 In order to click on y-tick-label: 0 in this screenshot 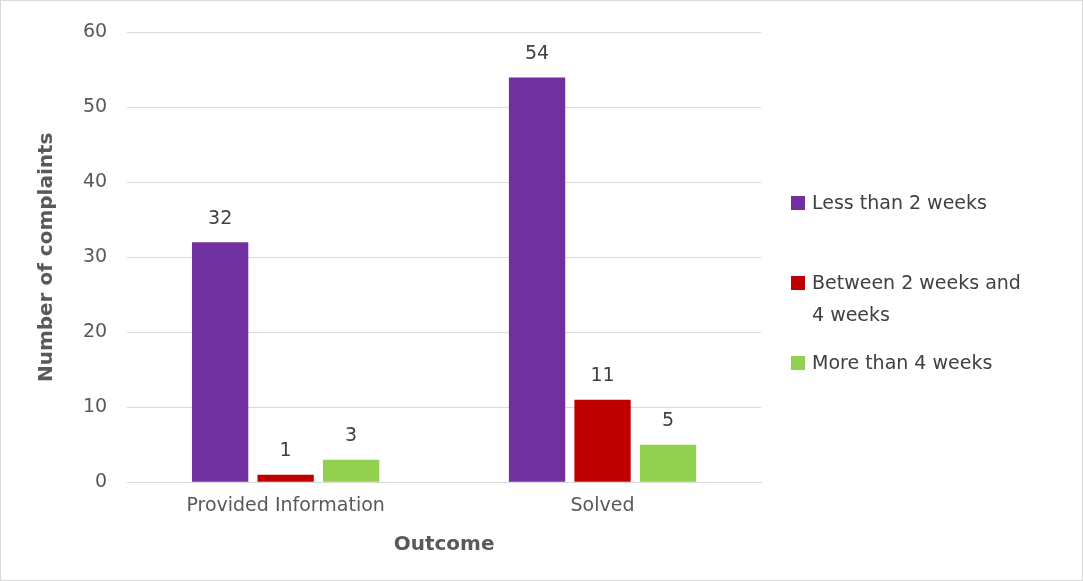, I will do `click(101, 480)`.